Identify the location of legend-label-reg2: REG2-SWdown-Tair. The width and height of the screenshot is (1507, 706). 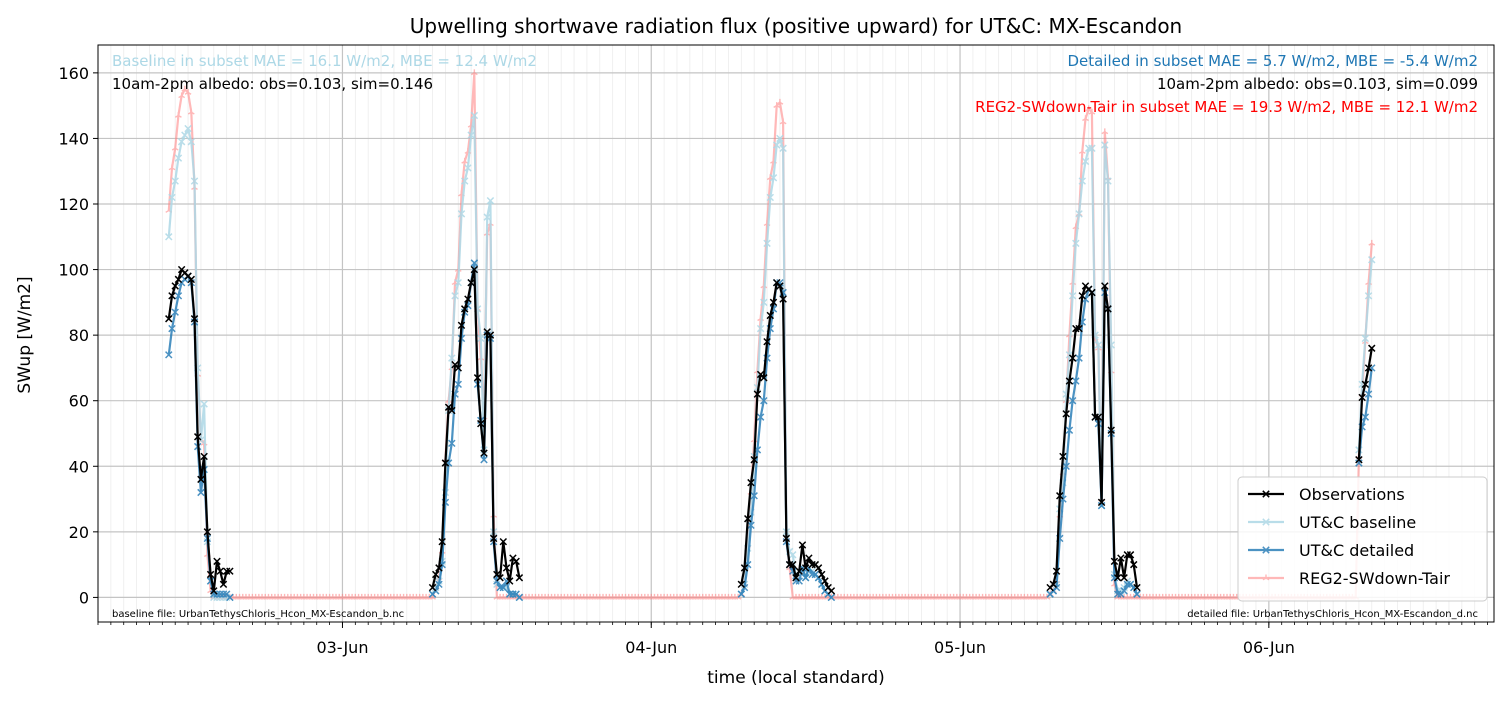
(1374, 578).